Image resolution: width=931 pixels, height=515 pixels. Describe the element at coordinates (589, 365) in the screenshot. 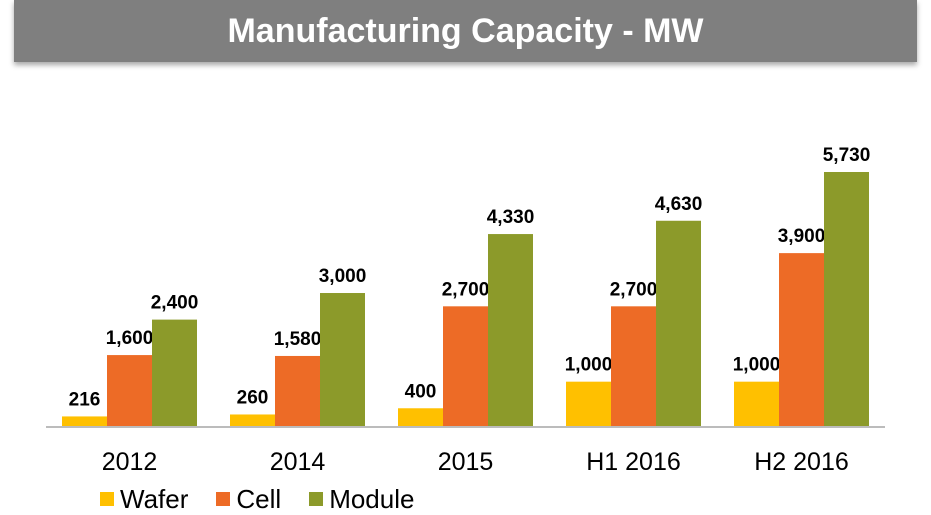

I see `data-label-wafer-h1-2016: 1,000` at that location.